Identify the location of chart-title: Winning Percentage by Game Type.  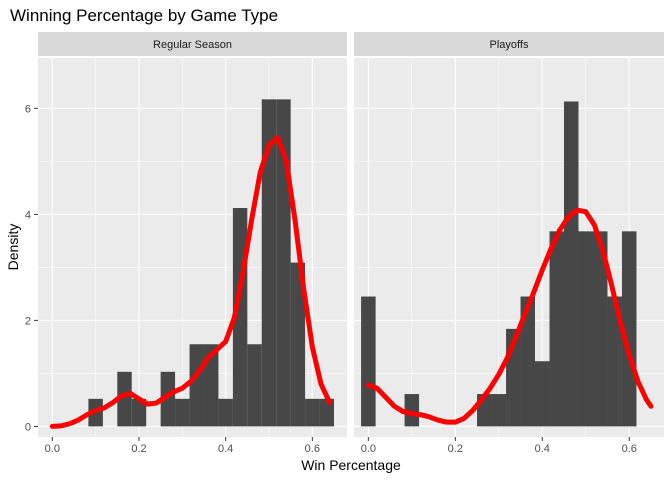
(144, 15).